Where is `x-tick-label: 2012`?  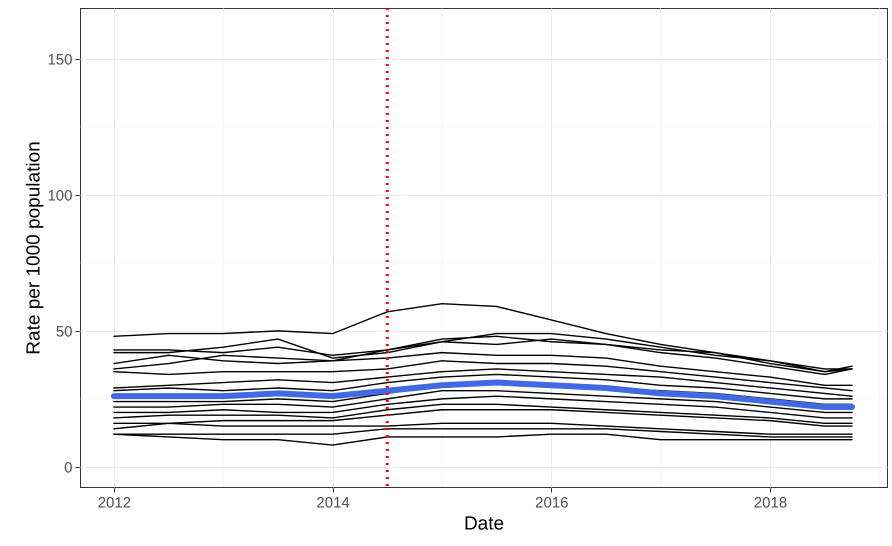 x-tick-label: 2012 is located at coordinates (115, 503).